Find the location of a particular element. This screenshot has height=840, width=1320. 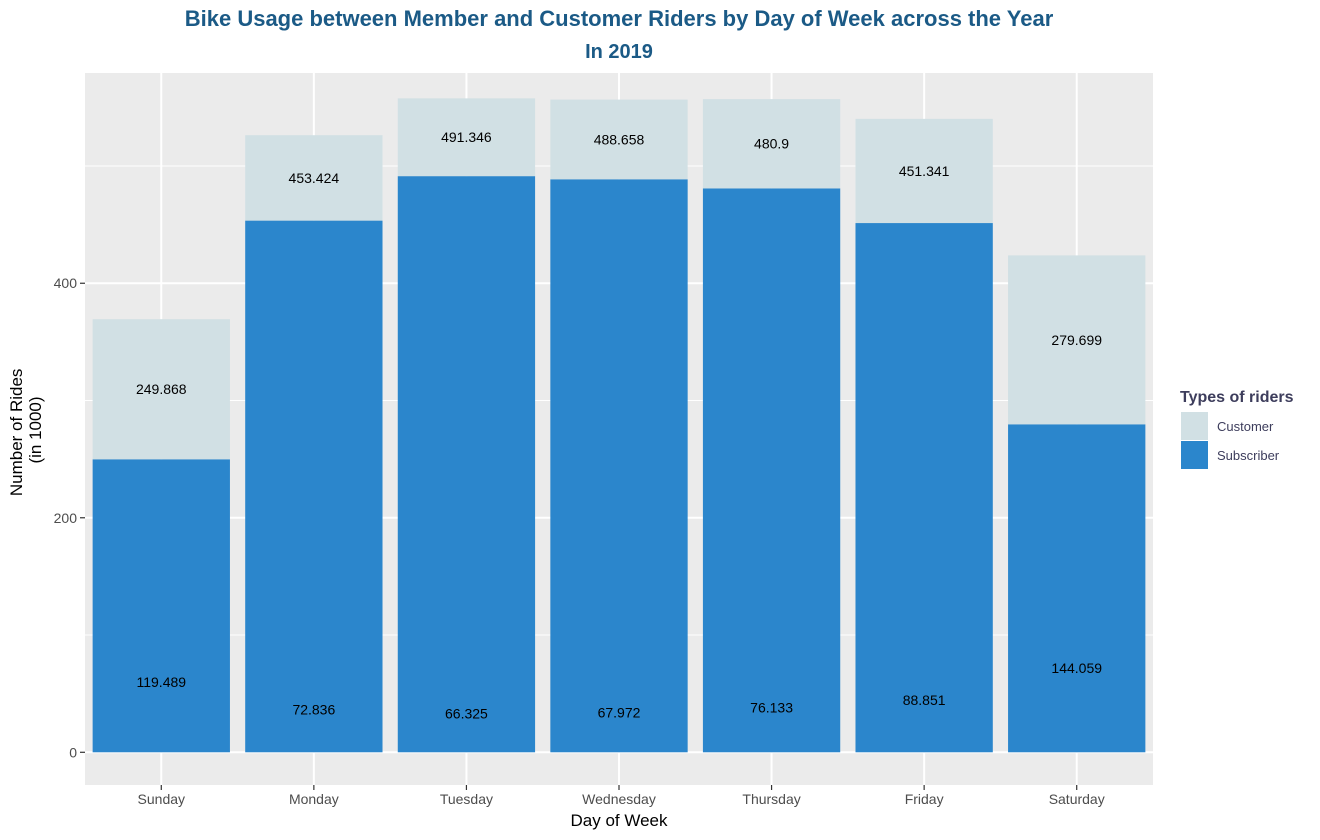

bar-customer-thursday is located at coordinates (771, 144).